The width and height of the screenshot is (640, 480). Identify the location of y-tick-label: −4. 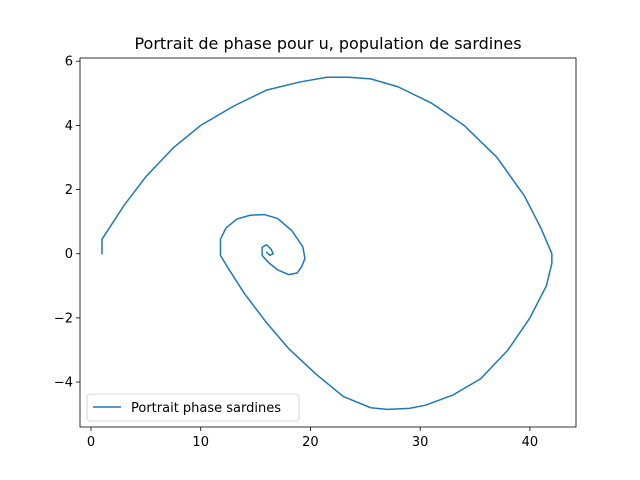
(63, 383).